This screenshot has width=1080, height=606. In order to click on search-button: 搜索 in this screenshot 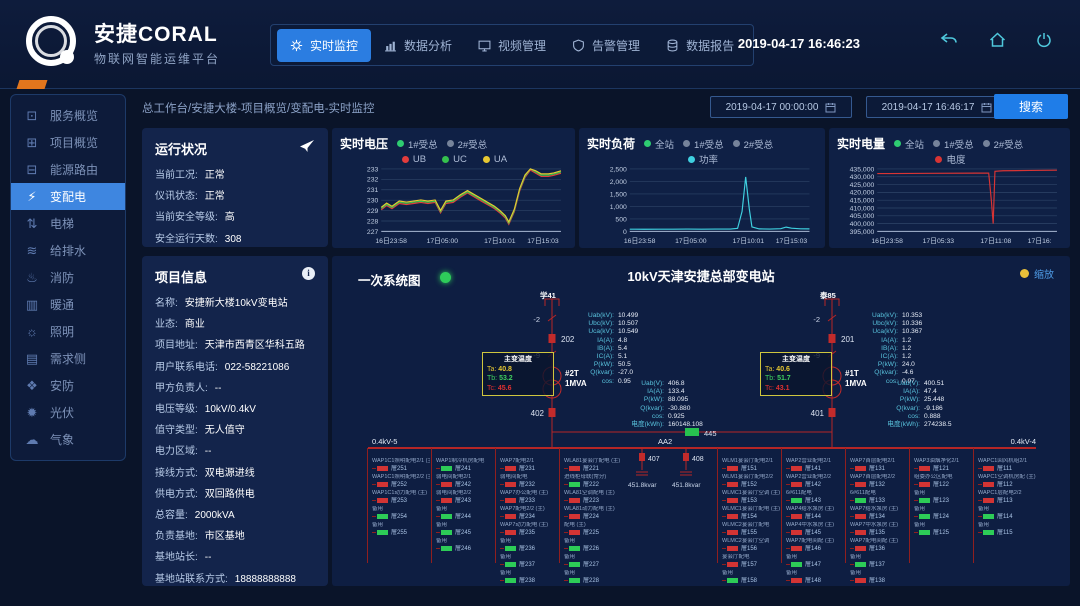, I will do `click(1031, 106)`.